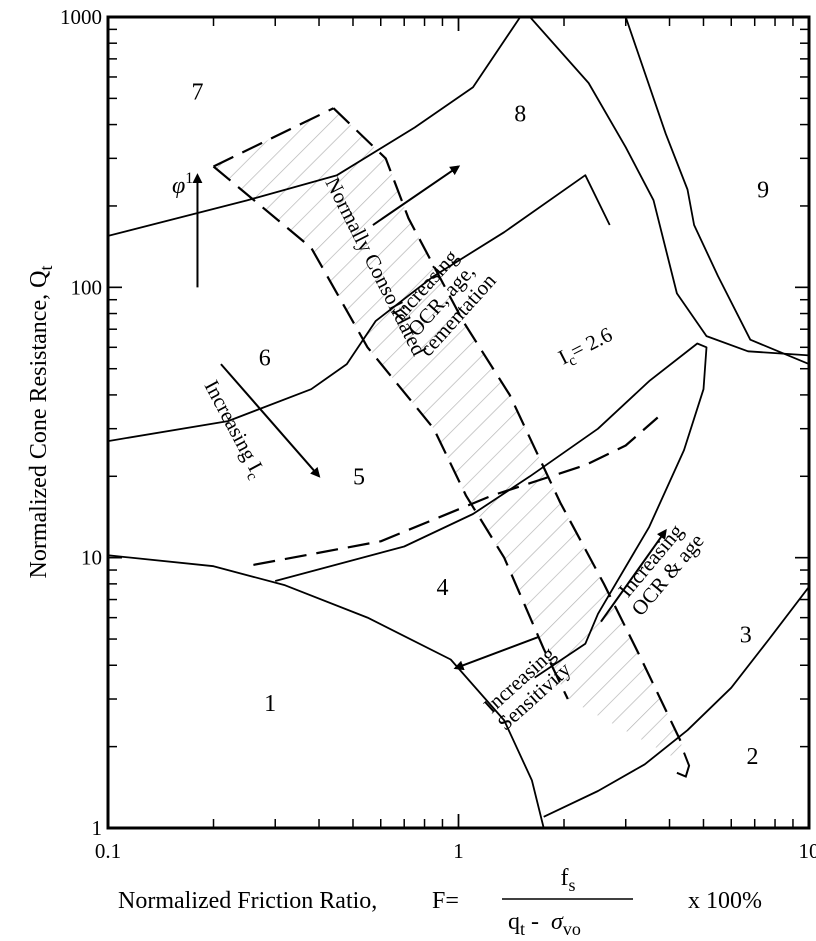 This screenshot has height=941, width=816. I want to click on ic-2-6-label: Ic= 2.6, so click(586, 347).